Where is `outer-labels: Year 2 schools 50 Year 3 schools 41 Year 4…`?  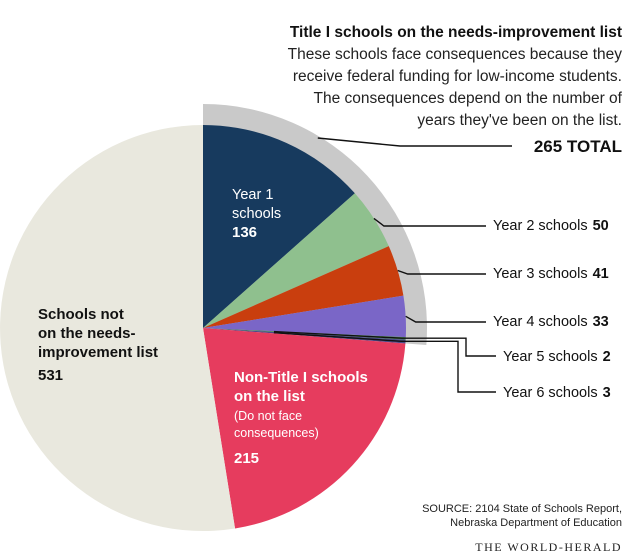 outer-labels: Year 2 schools 50 Year 3 schools 41 Year 4… is located at coordinates (552, 309).